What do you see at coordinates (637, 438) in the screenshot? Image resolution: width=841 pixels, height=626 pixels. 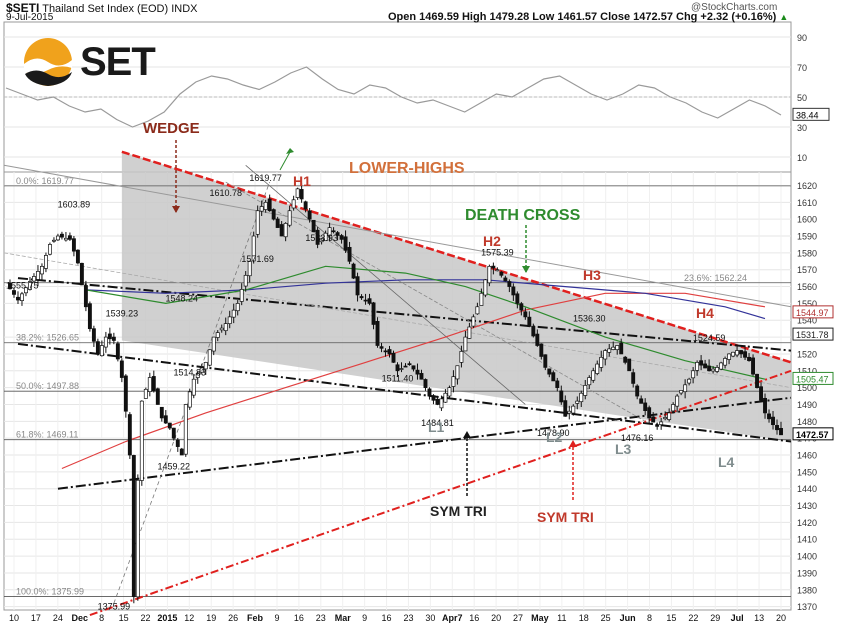 I see `price-point-label: 1476.16` at bounding box center [637, 438].